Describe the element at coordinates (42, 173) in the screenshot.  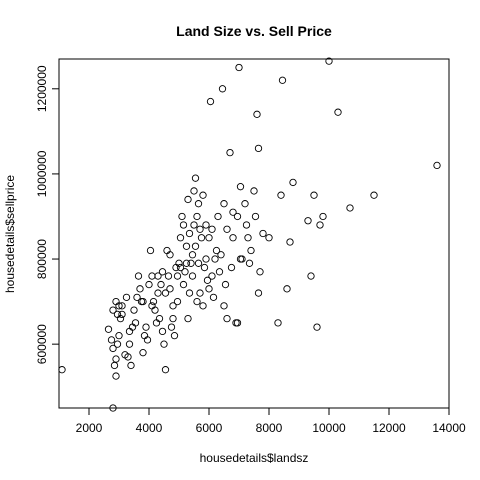
I see `y-tick-label: 1000000` at that location.